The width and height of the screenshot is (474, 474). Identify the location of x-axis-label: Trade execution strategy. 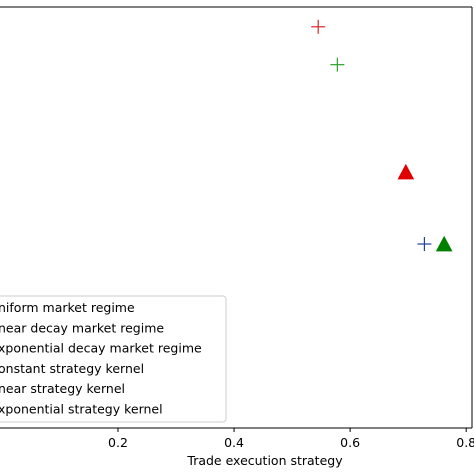
(264, 460).